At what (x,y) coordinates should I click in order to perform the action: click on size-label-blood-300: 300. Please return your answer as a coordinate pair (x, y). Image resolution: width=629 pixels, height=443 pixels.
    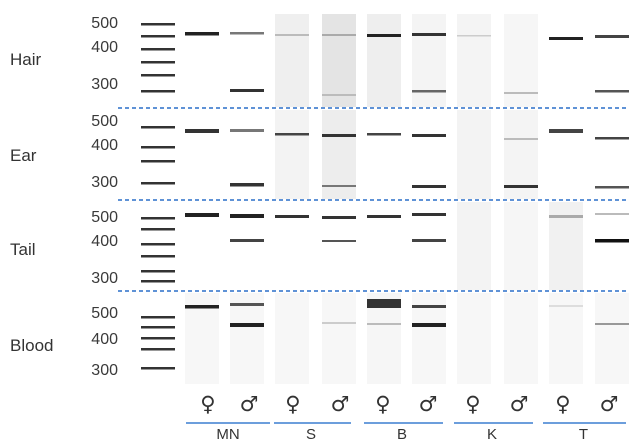
    Looking at the image, I should click on (104, 370).